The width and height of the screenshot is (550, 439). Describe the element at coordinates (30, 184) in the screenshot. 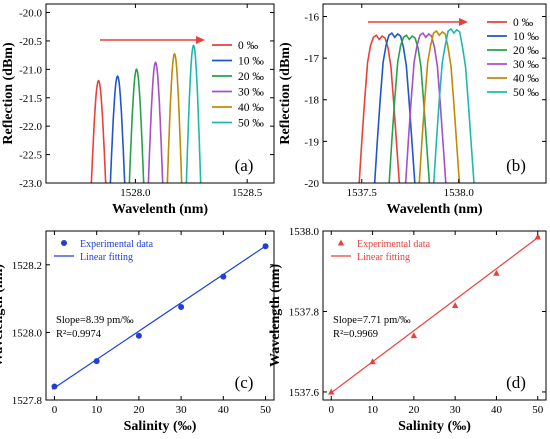

I see `y-tick-label: -23.0` at that location.